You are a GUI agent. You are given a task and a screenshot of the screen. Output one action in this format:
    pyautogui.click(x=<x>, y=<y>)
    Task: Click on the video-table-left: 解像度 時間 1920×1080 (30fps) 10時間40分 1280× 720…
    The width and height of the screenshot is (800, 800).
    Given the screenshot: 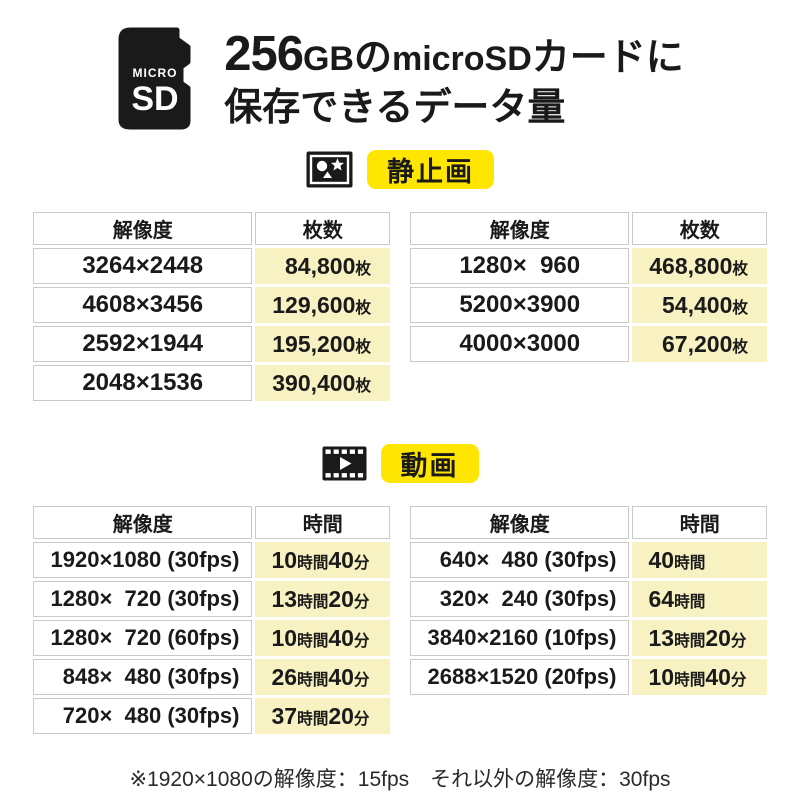 What is the action you would take?
    pyautogui.click(x=211, y=620)
    